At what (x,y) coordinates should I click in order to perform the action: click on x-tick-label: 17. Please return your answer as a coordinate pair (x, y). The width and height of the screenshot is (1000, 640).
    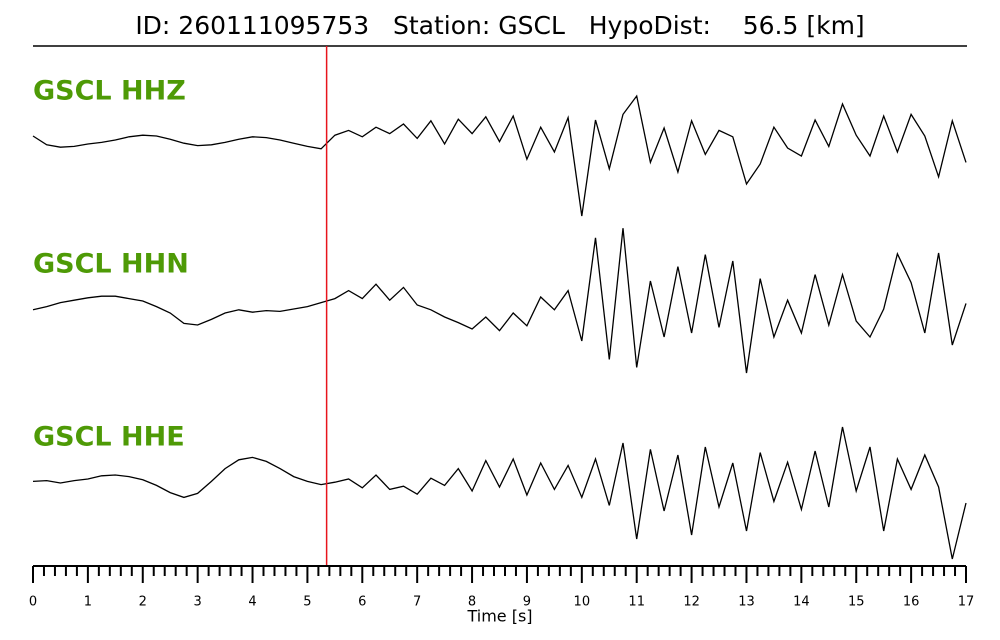
    Looking at the image, I should click on (966, 602).